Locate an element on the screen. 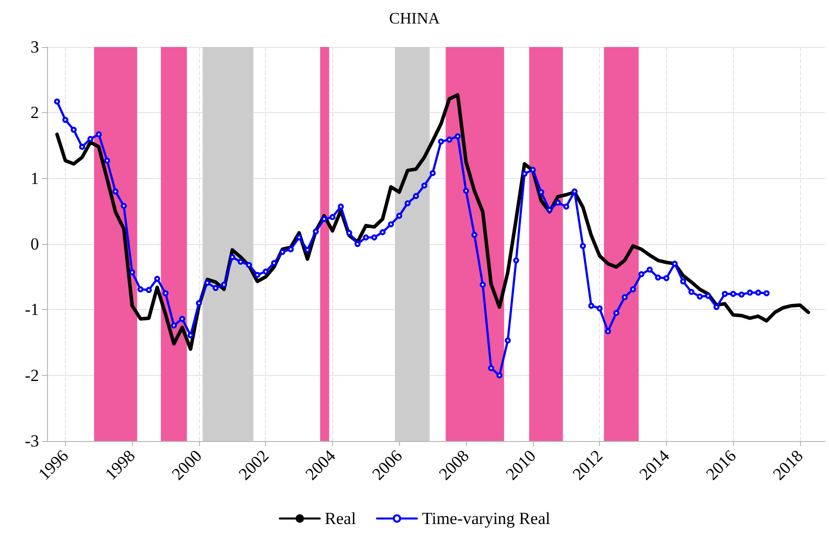 This screenshot has width=829, height=536. y-tick-label: -1 is located at coordinates (31, 310).